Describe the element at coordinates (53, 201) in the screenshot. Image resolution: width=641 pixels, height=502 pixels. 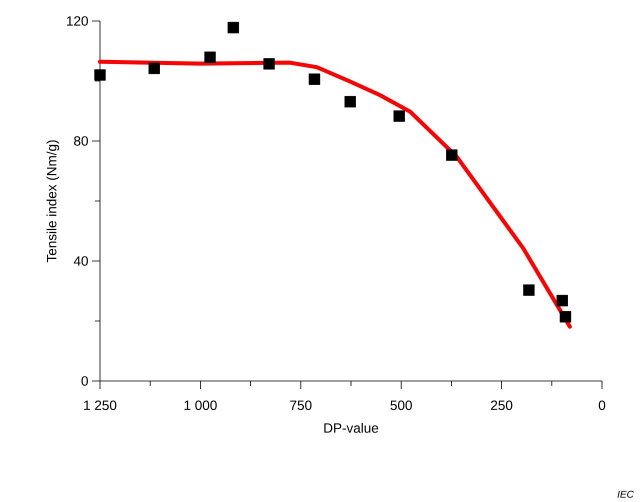
I see `y-axis-title: Tensile index (Nm/g)` at that location.